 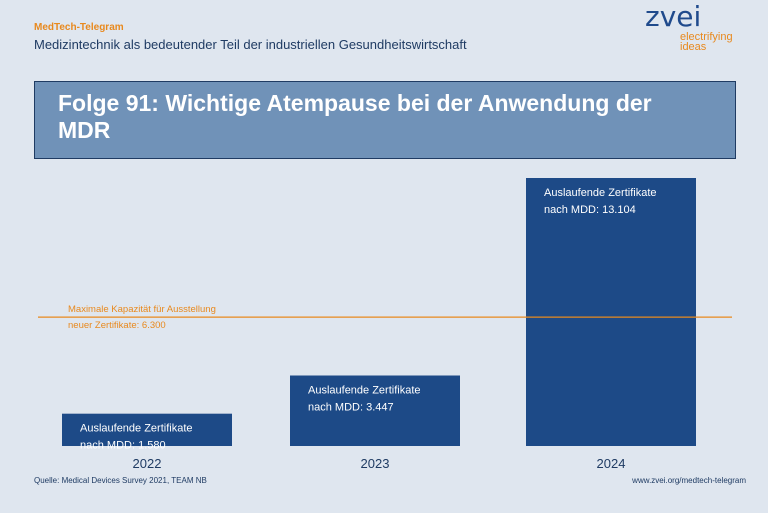 I want to click on logo-tagline-1: electrifying, so click(x=706, y=37).